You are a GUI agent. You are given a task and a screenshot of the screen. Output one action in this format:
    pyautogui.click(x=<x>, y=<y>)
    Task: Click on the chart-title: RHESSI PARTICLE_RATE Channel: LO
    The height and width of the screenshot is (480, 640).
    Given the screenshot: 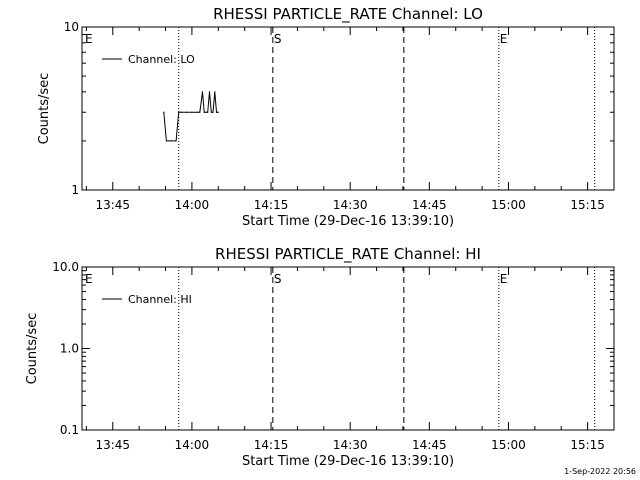 What is the action you would take?
    pyautogui.click(x=348, y=14)
    